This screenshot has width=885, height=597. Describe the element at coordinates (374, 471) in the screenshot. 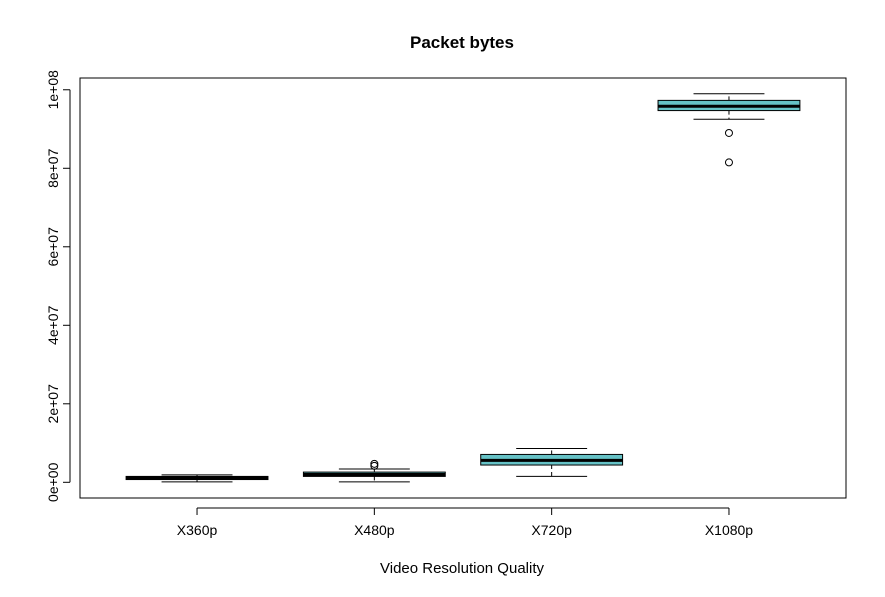

I see `box-X480p` at that location.